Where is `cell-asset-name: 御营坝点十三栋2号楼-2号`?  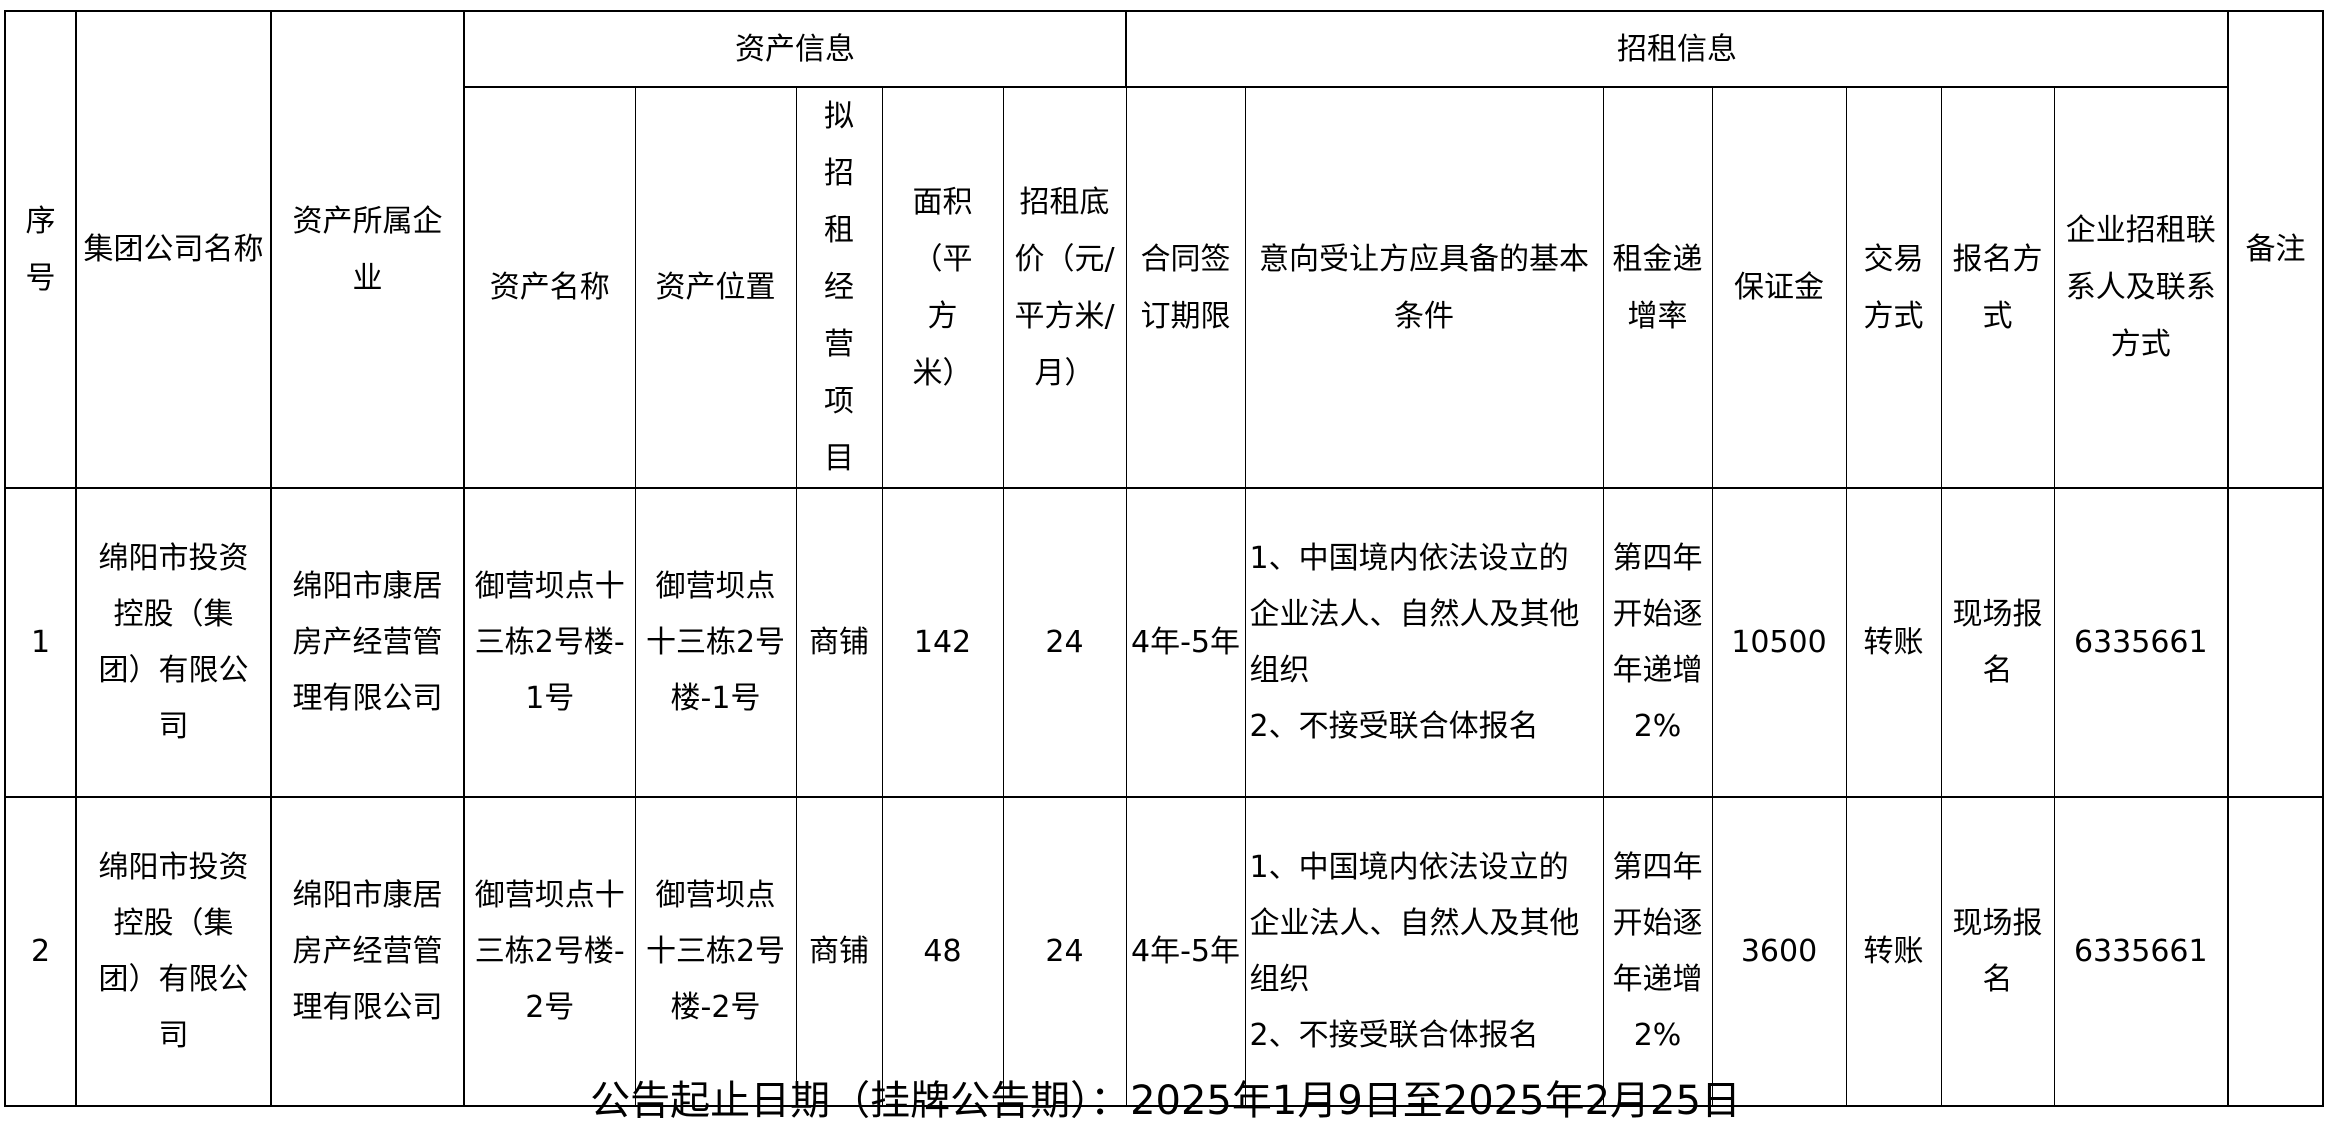
cell-asset-name: 御营坝点十三栋2号楼-2号 is located at coordinates (549, 951).